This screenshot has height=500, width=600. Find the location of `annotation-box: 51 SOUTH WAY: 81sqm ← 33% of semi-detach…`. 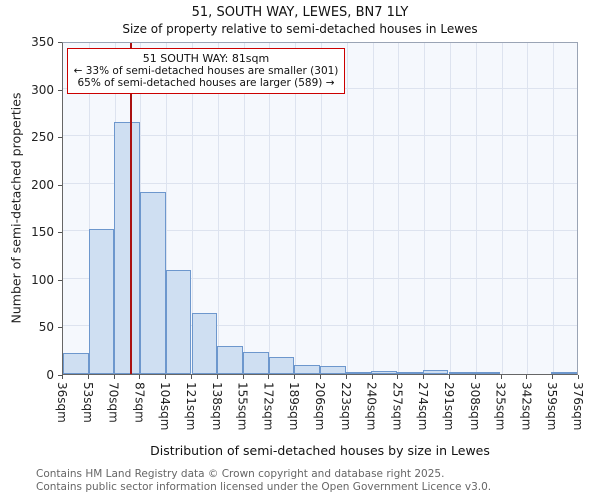

annotation-box: 51 SOUTH WAY: 81sqm ← 33% of semi-detach… is located at coordinates (206, 71).